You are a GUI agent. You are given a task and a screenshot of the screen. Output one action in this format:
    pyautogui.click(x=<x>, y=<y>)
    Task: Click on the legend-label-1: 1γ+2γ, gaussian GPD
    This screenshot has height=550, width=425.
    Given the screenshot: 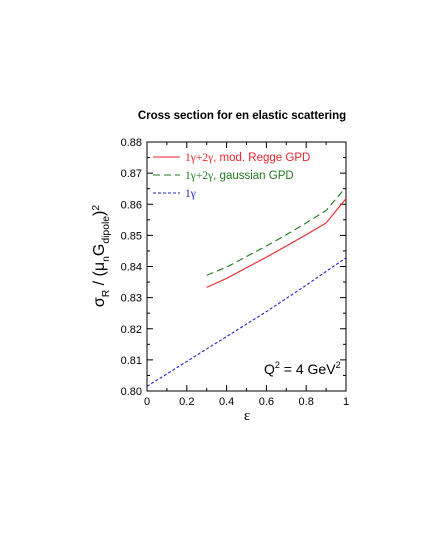 What is the action you would take?
    pyautogui.click(x=239, y=176)
    